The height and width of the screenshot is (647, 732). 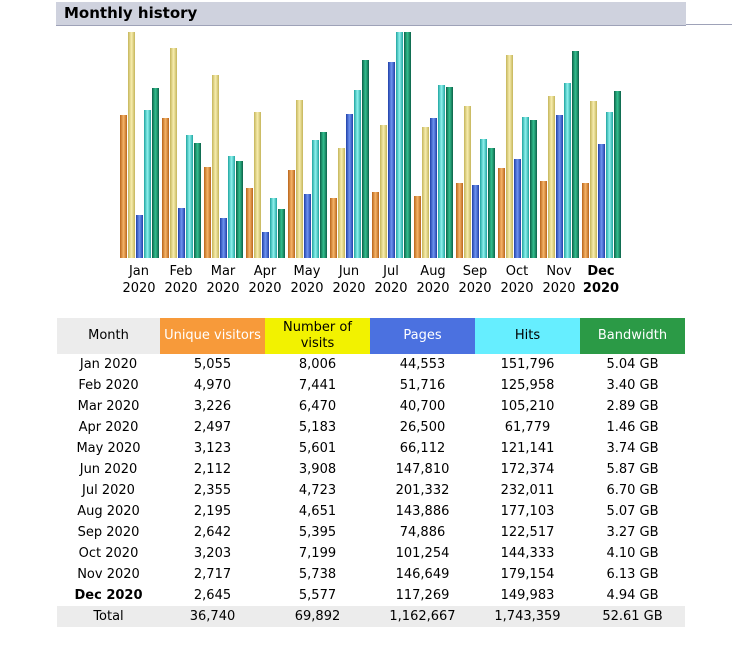 I want to click on cell-bandwidth: 3.74 GB, so click(x=632, y=448).